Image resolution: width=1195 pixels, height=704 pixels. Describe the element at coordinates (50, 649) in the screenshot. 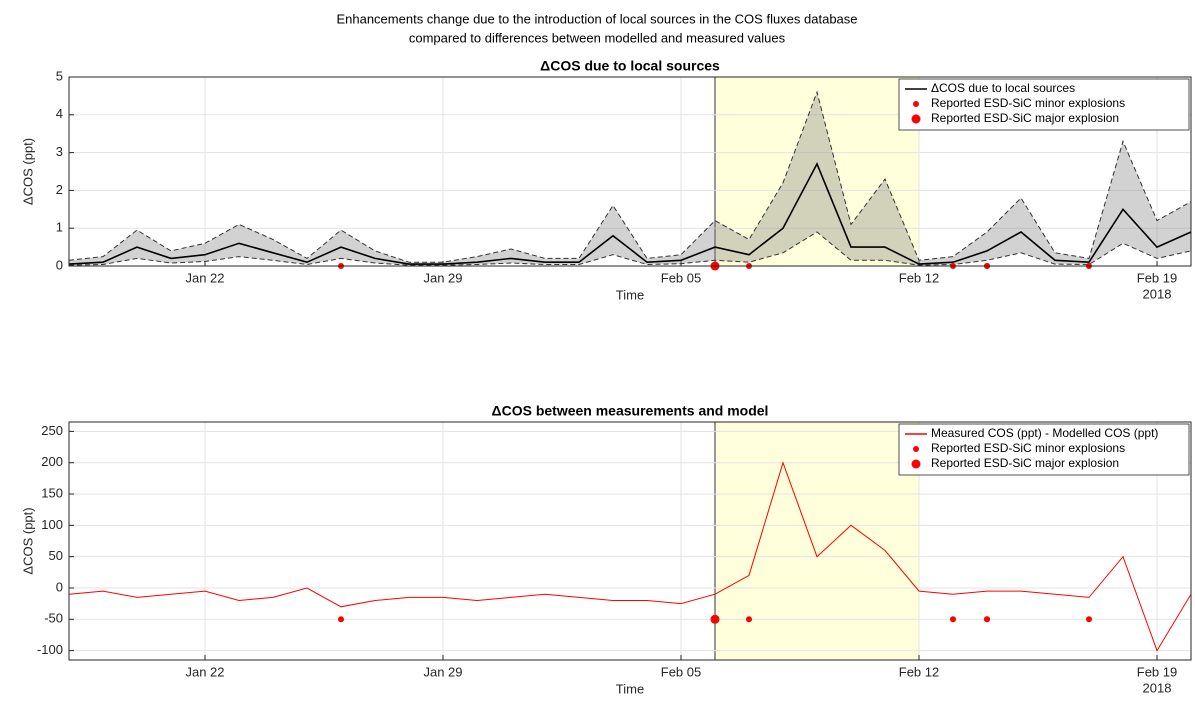

I see `y-tick-label: -100` at that location.